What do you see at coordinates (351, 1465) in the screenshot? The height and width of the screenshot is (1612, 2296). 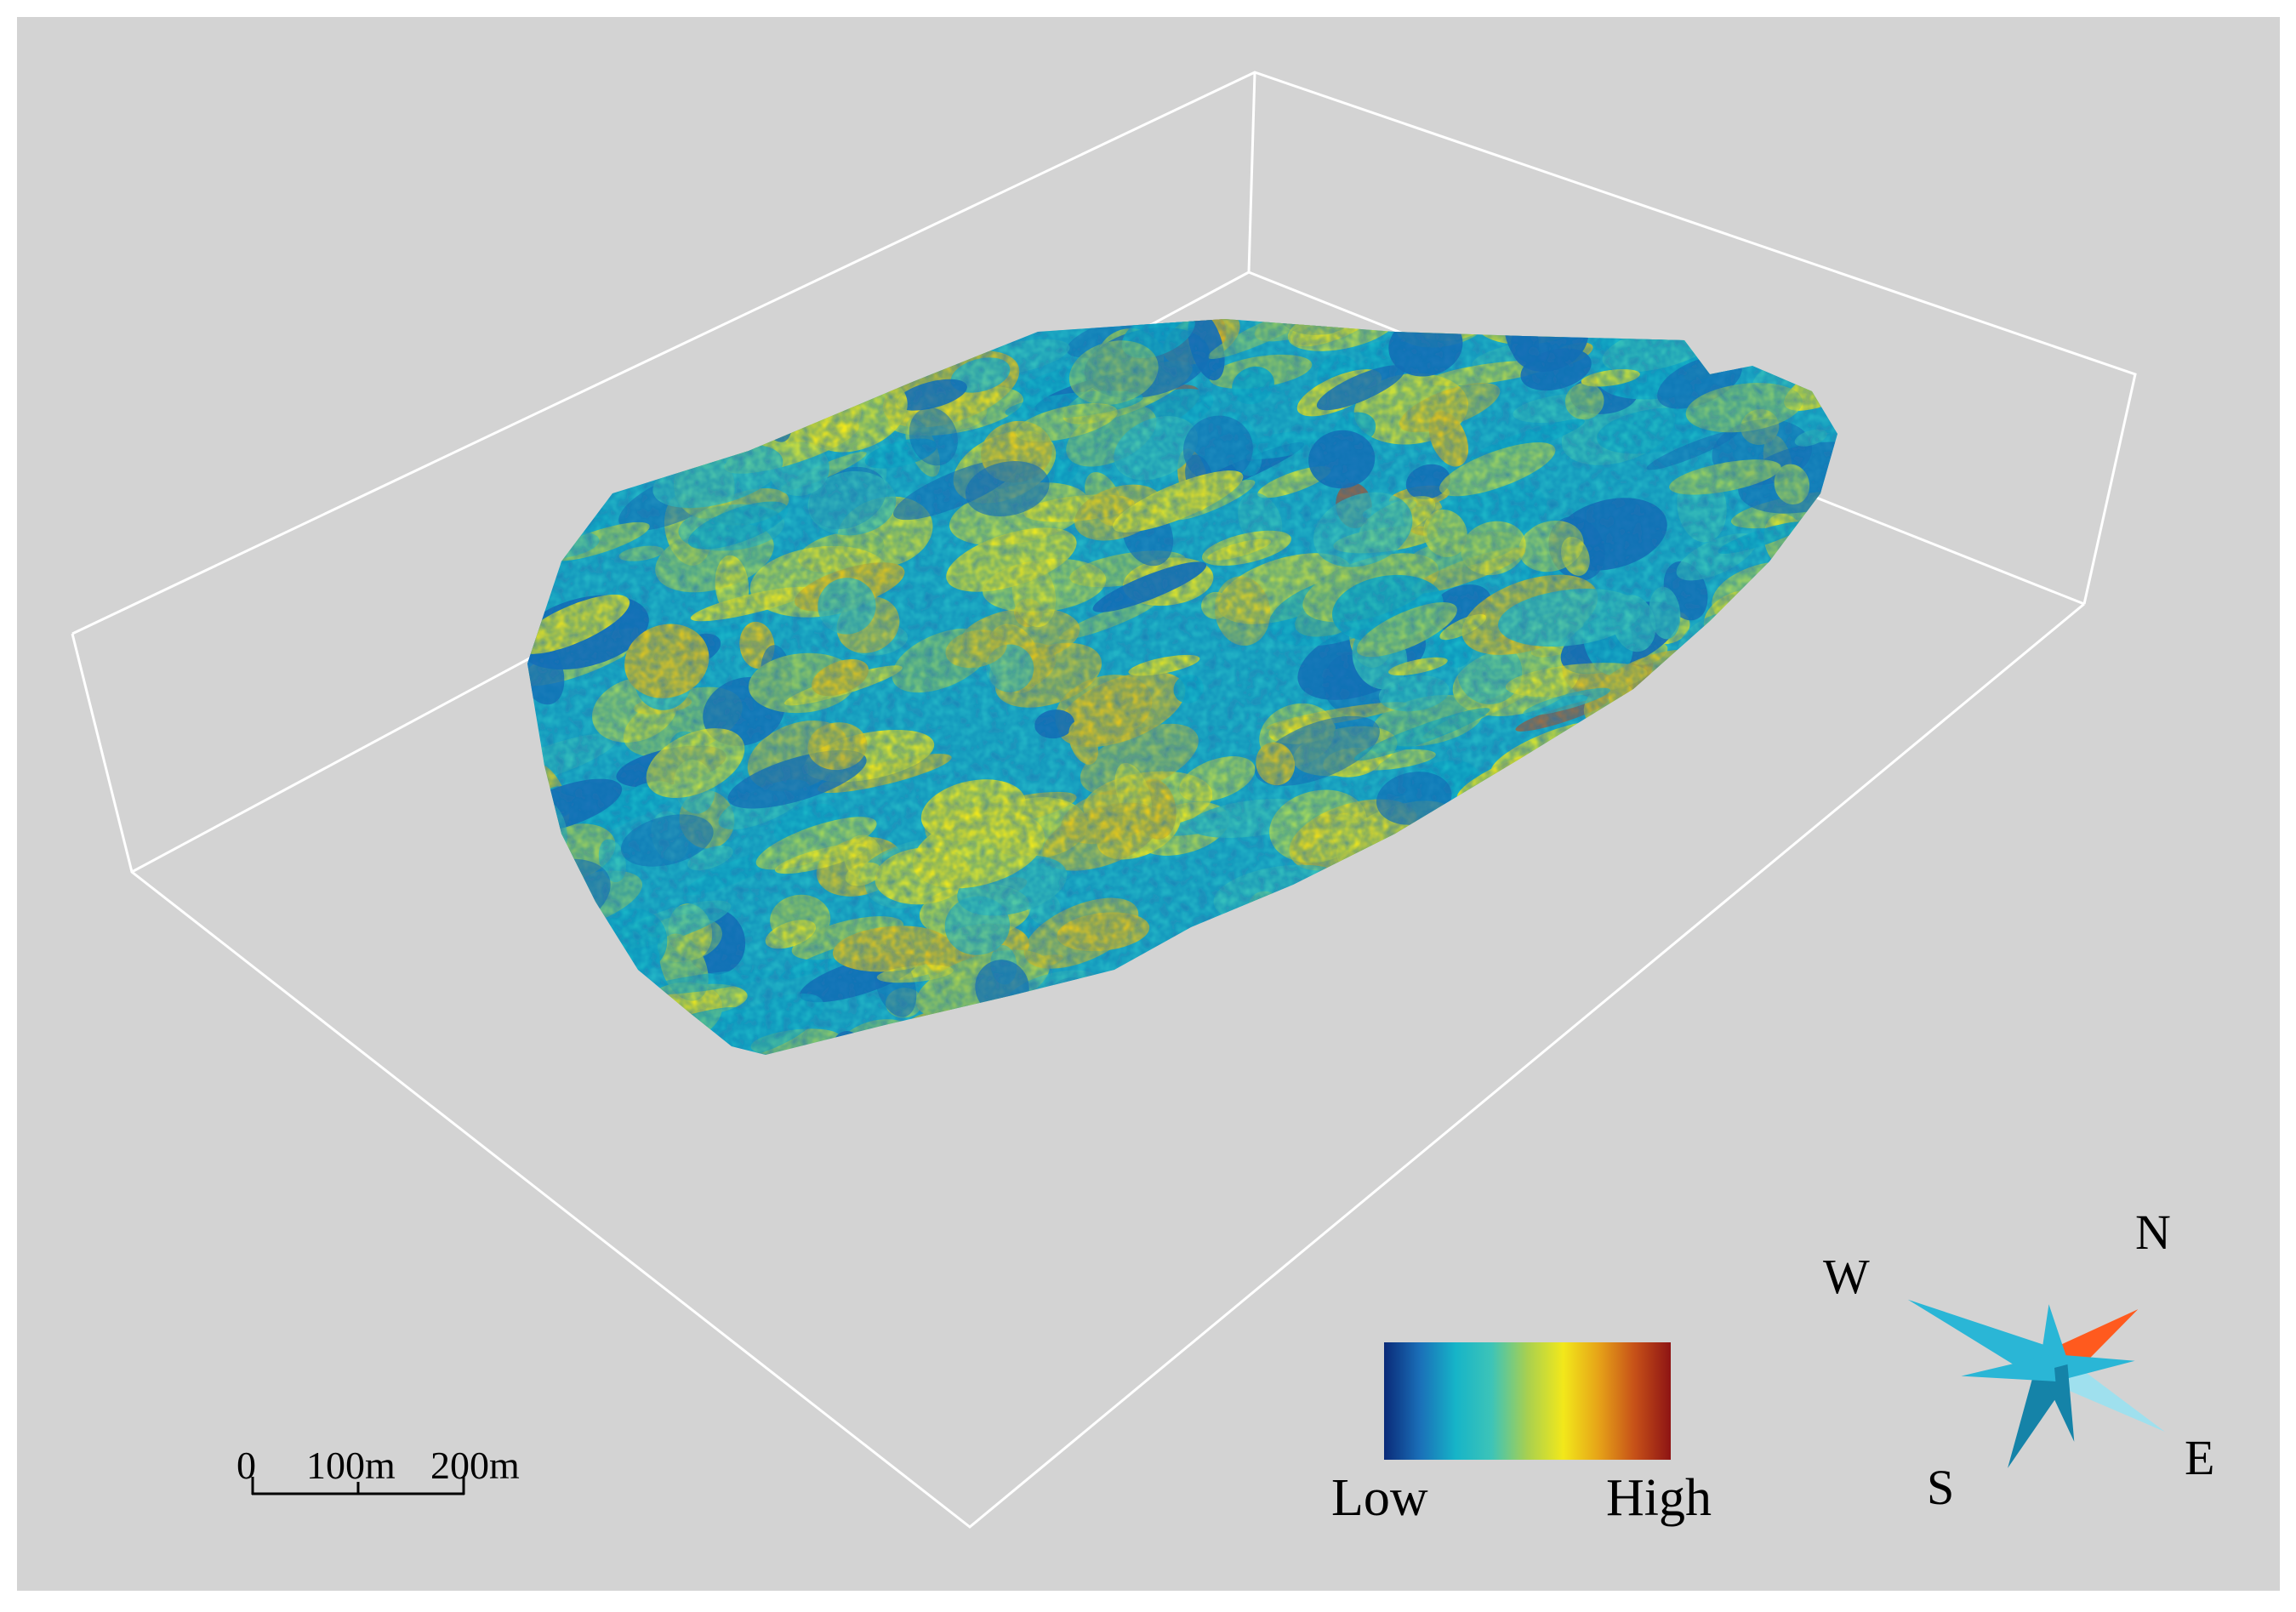 I see `scale-label-100m: 100m` at bounding box center [351, 1465].